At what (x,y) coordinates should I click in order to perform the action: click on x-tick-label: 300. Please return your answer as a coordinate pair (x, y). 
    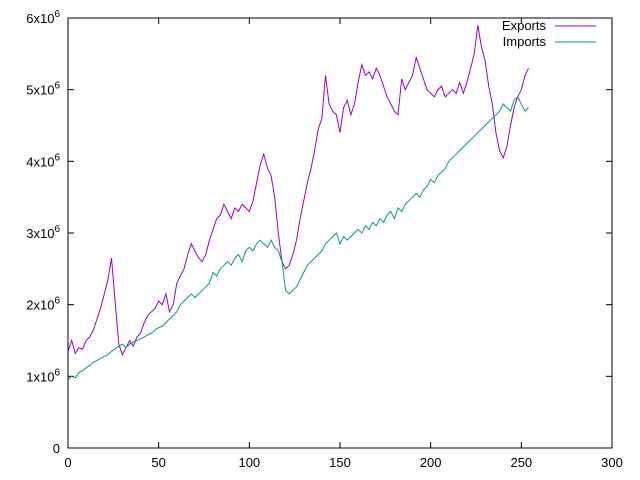
    Looking at the image, I should click on (612, 462).